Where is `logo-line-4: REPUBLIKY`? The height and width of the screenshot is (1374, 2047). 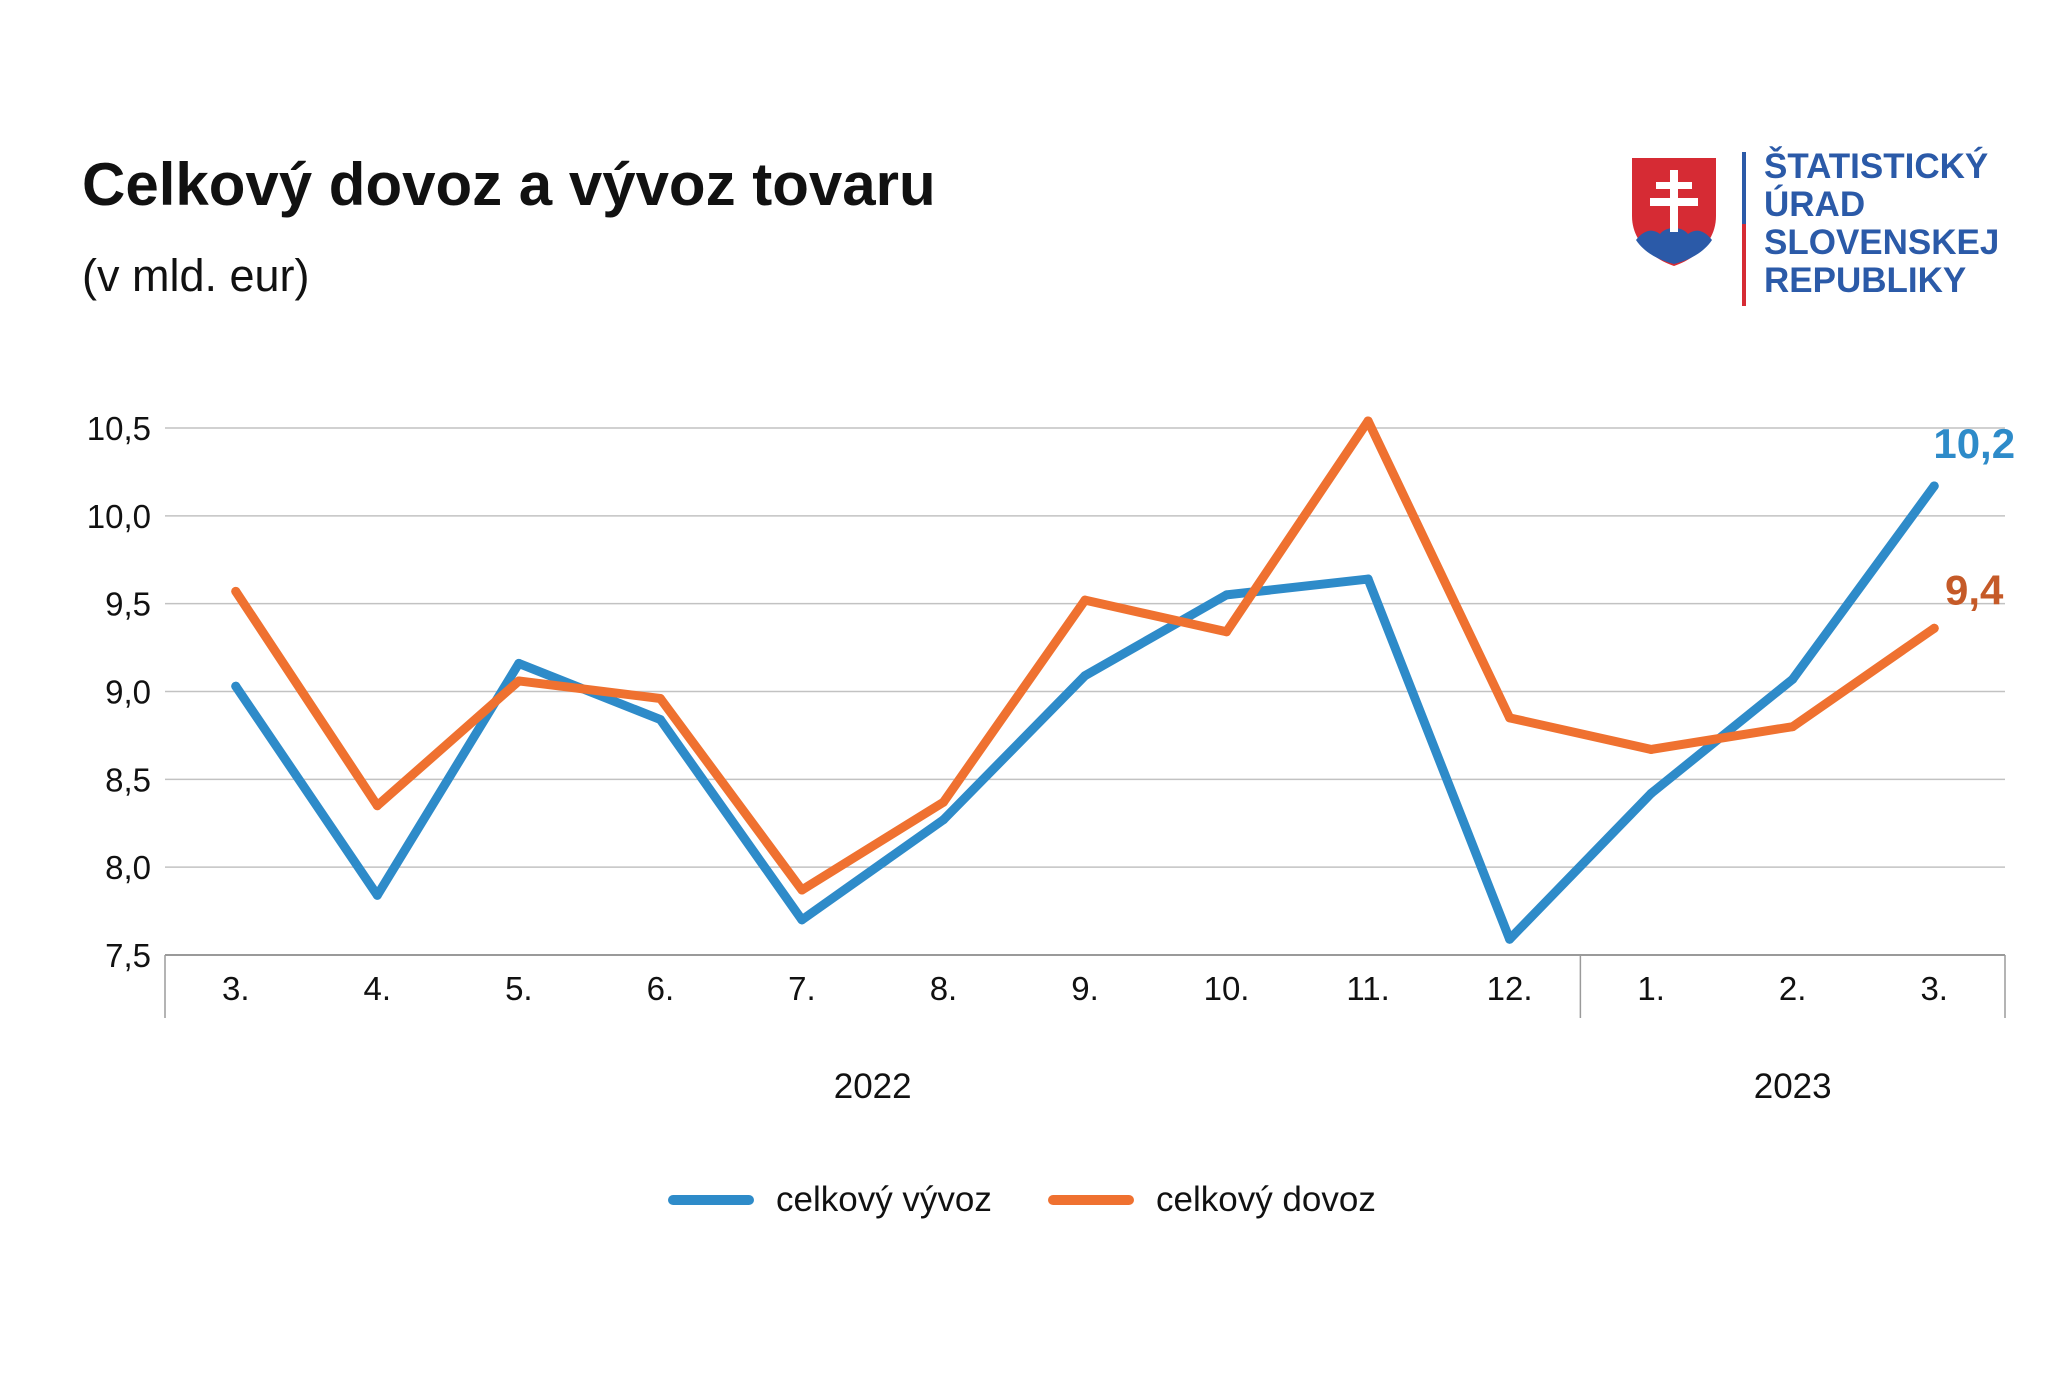
logo-line-4: REPUBLIKY is located at coordinates (1865, 280).